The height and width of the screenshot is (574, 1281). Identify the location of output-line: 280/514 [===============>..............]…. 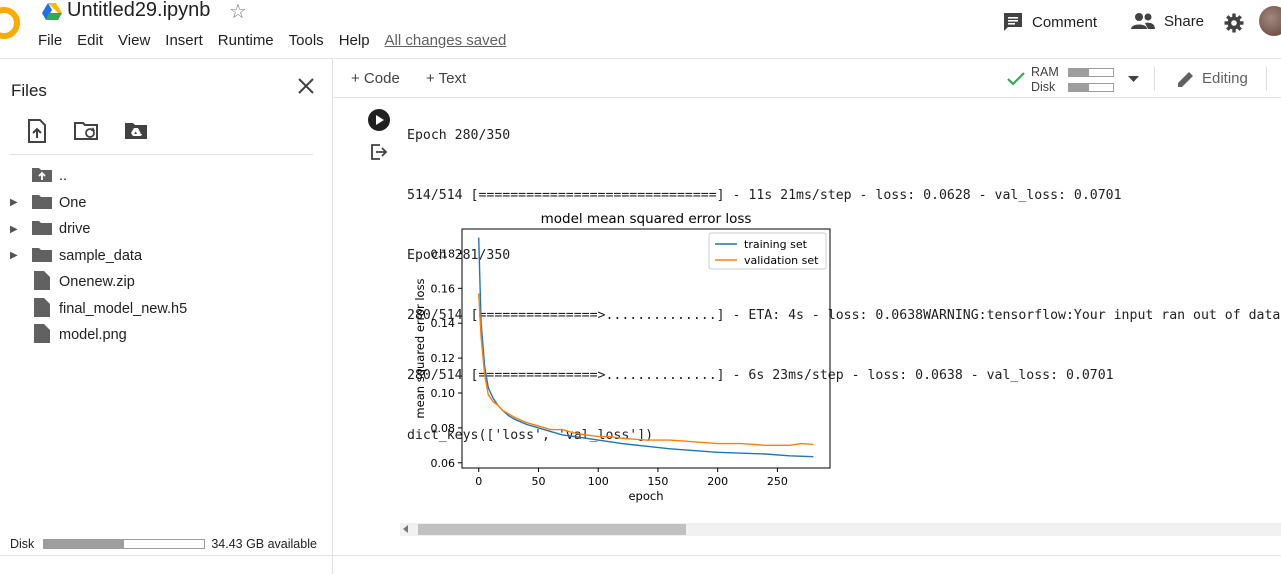
(760, 375).